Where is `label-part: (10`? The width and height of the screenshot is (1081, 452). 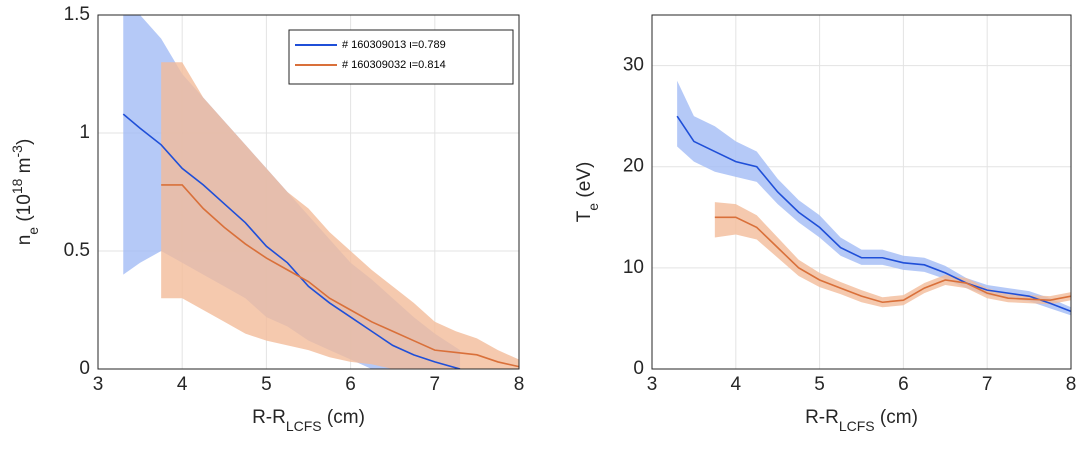 label-part: (10 is located at coordinates (24, 210).